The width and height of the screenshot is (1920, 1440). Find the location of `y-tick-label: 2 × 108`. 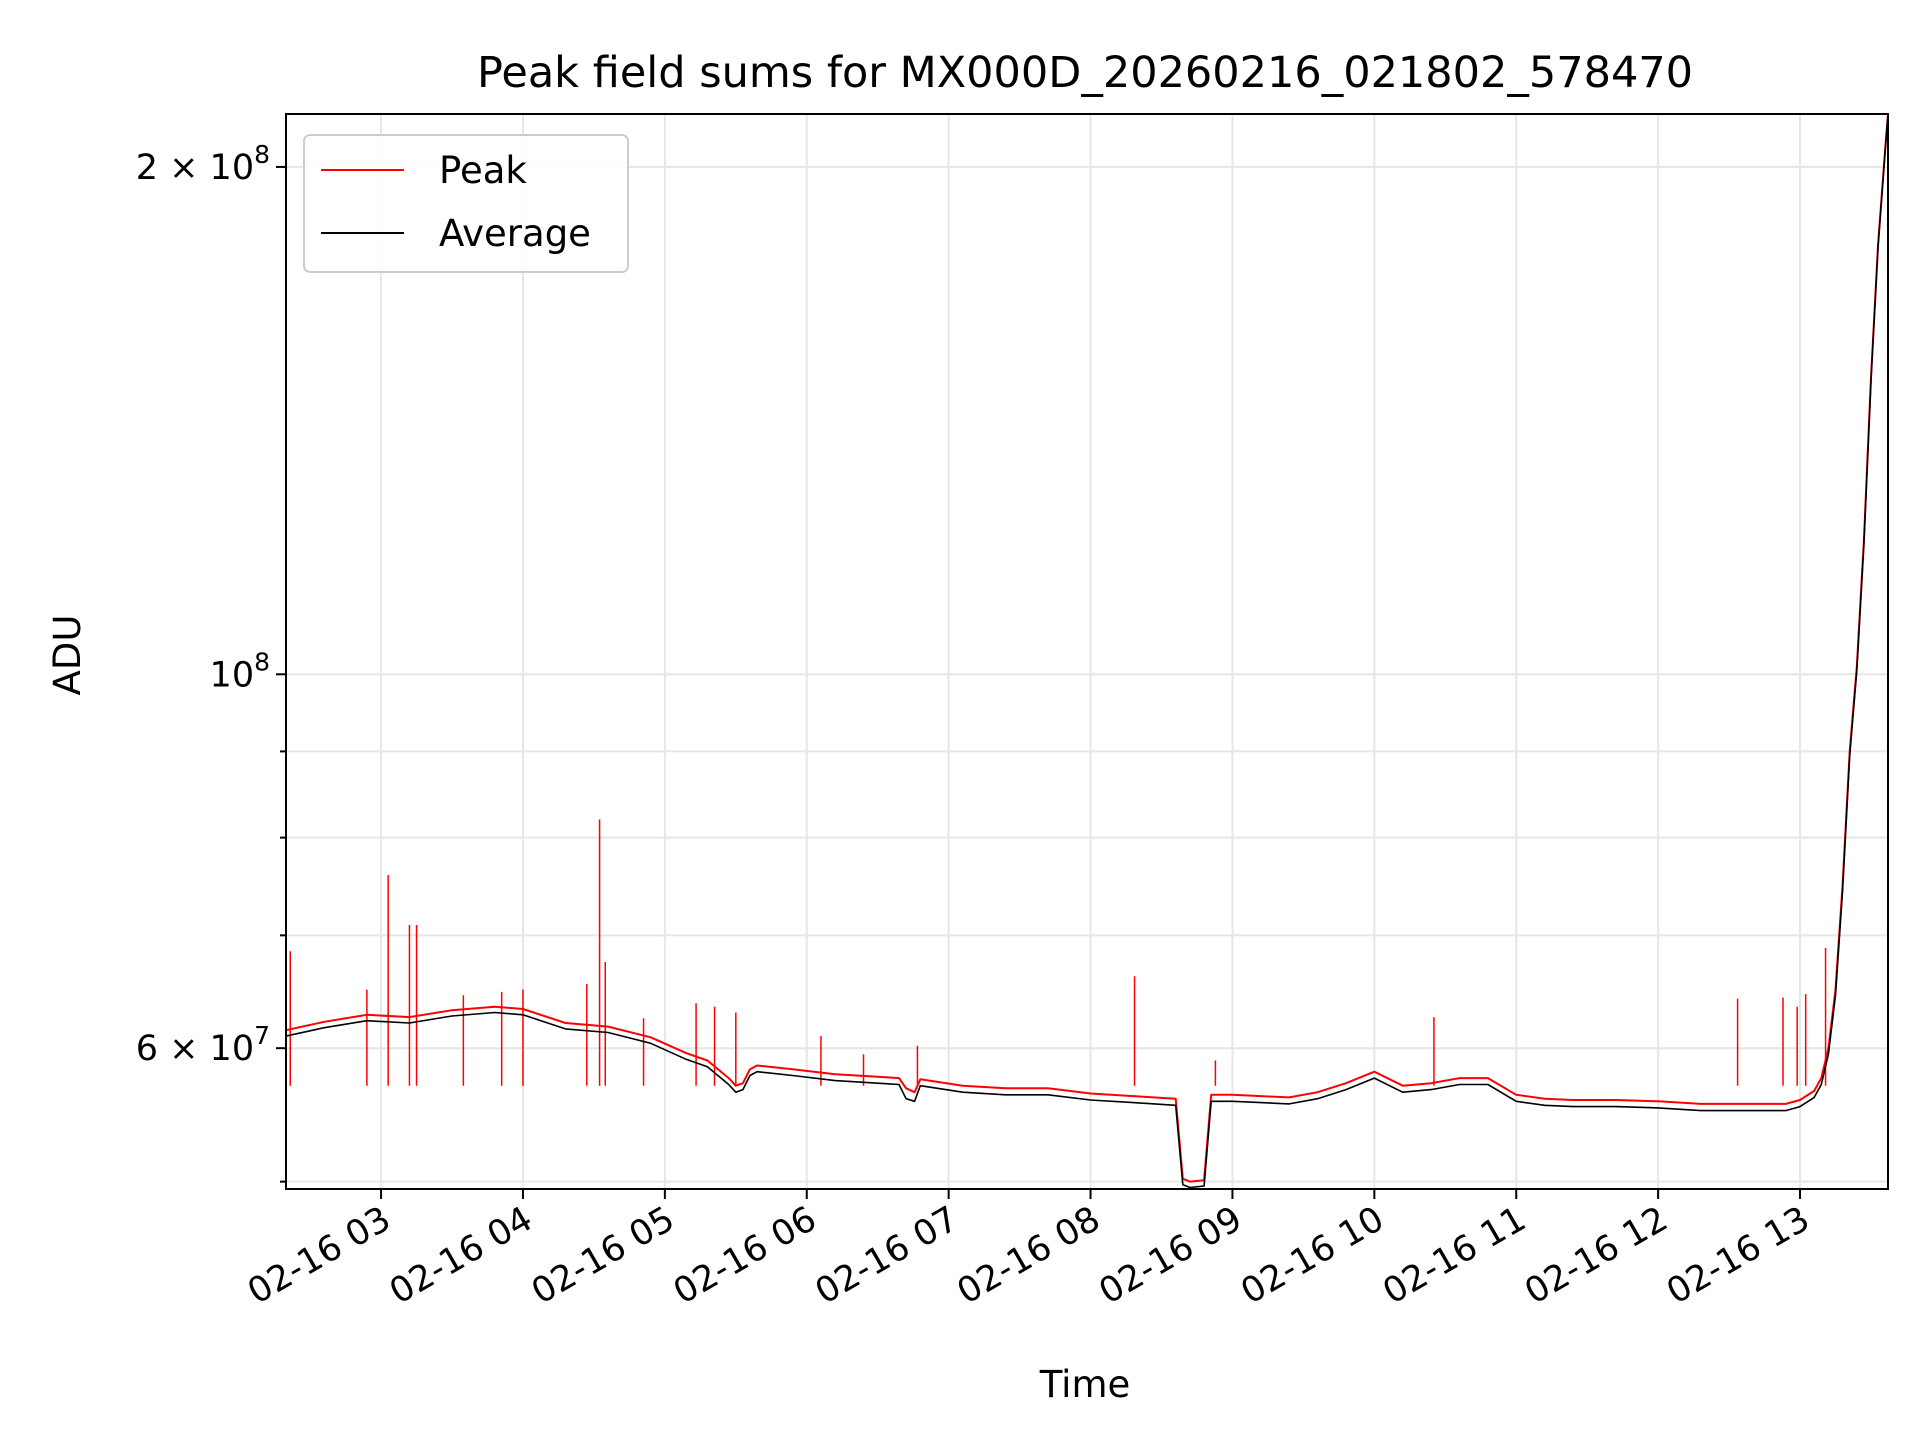

y-tick-label: 2 × 108 is located at coordinates (203, 164).